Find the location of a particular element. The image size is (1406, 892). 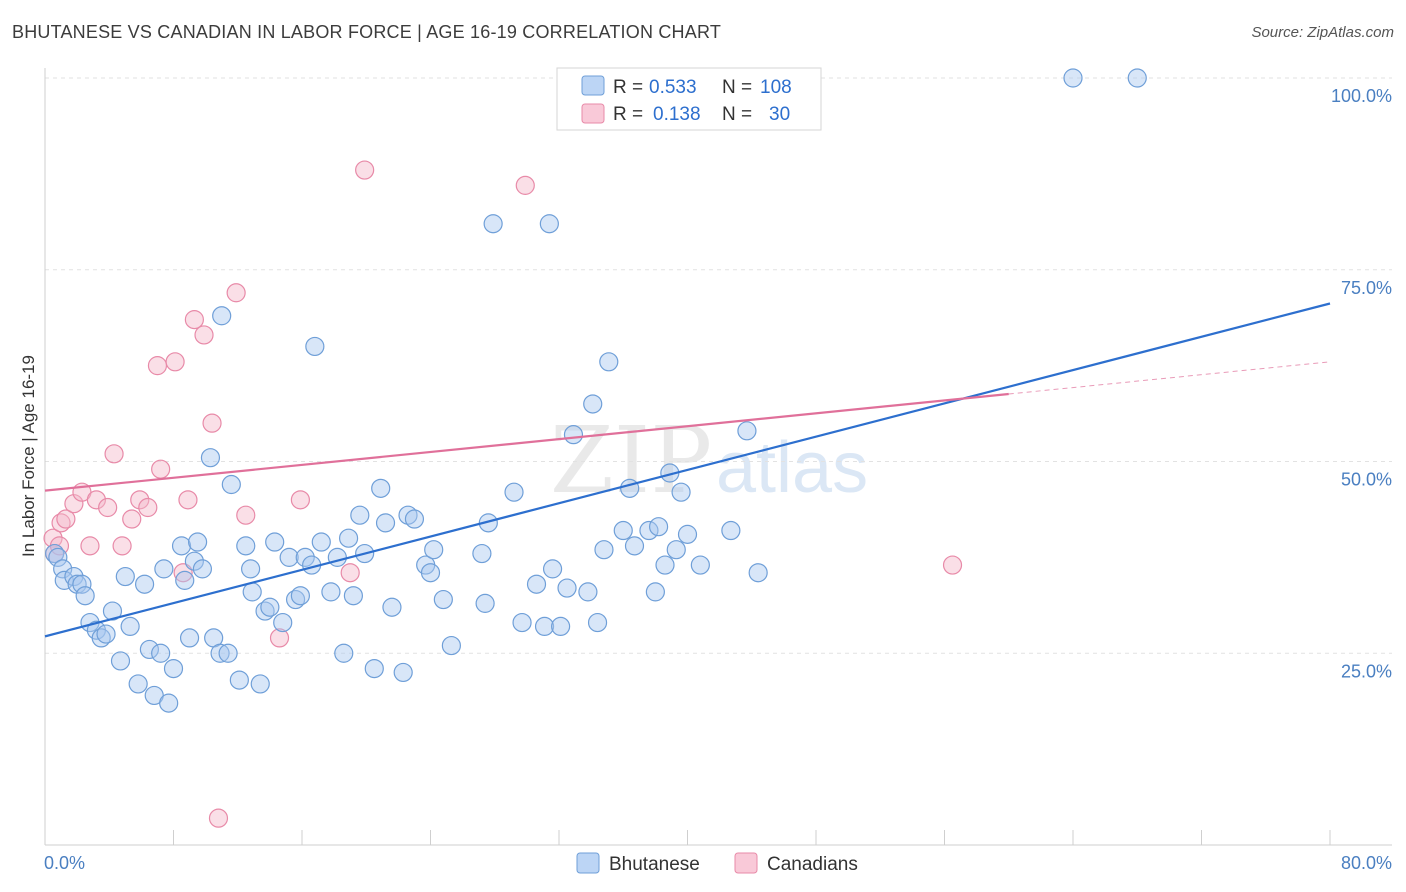

bottom-legend: Bhutanese Canadians is located at coordinates (717, 863).